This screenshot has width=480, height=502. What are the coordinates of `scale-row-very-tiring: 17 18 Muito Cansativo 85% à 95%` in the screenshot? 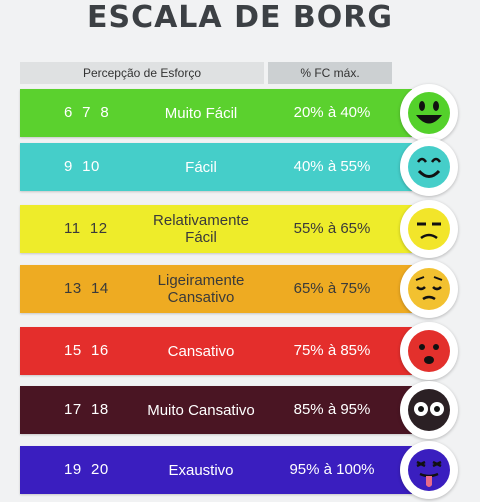 It's located at (216, 410).